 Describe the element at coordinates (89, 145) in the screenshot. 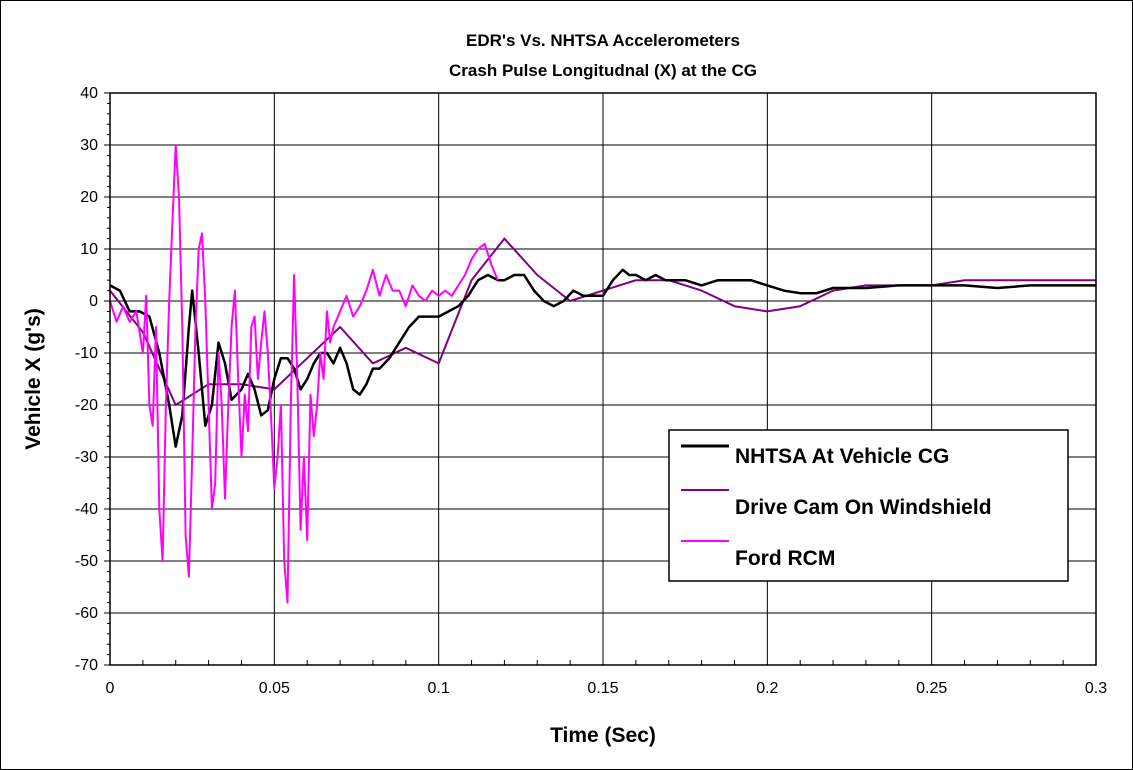

I see `y-tick-label: 30` at that location.